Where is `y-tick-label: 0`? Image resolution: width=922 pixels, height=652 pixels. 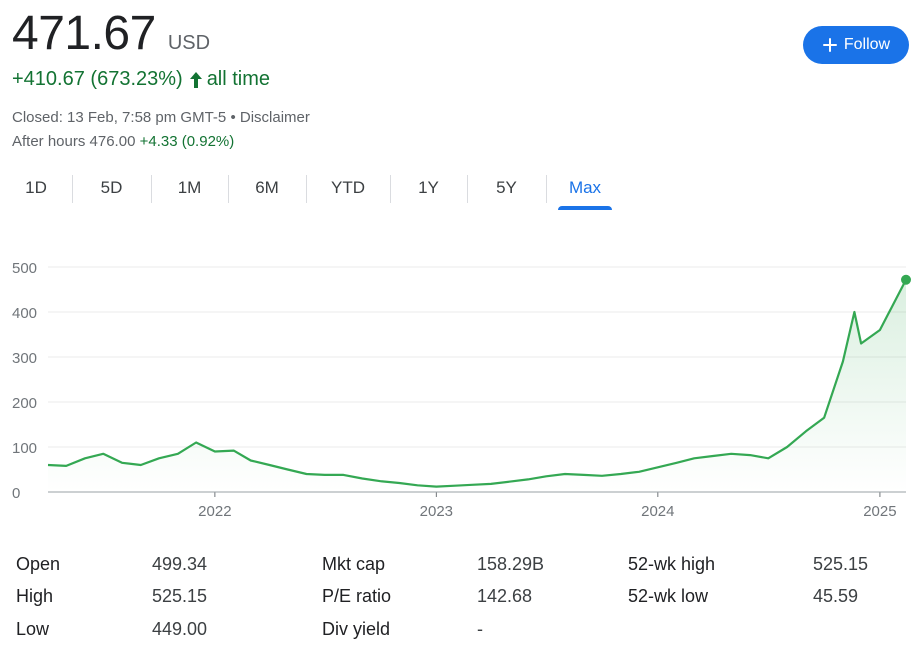
y-tick-label: 0 is located at coordinates (16, 493).